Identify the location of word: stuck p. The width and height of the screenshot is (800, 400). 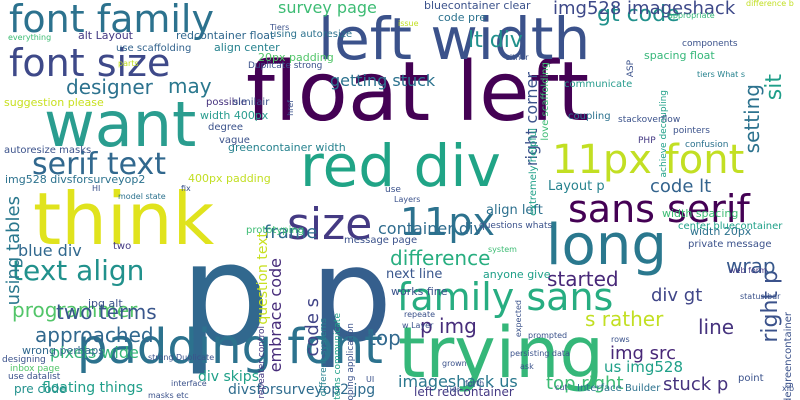
(696, 384).